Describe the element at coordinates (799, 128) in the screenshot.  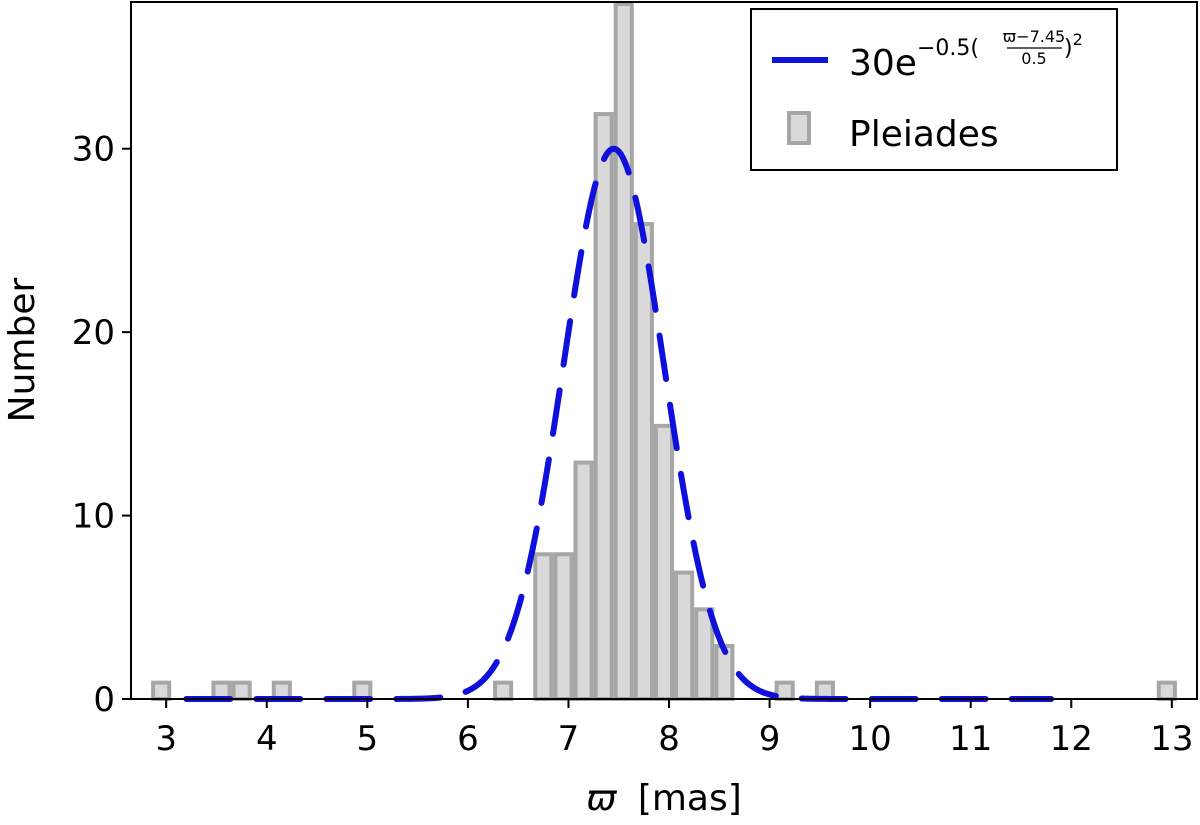
I see `legend-histogram-swatch` at that location.